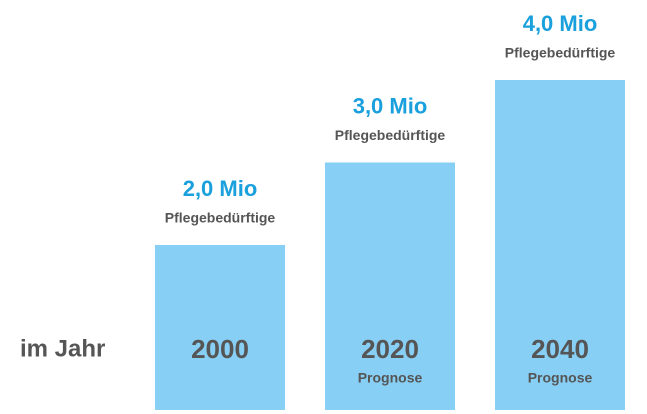  What do you see at coordinates (390, 105) in the screenshot?
I see `value-label: 3,0 Mio` at bounding box center [390, 105].